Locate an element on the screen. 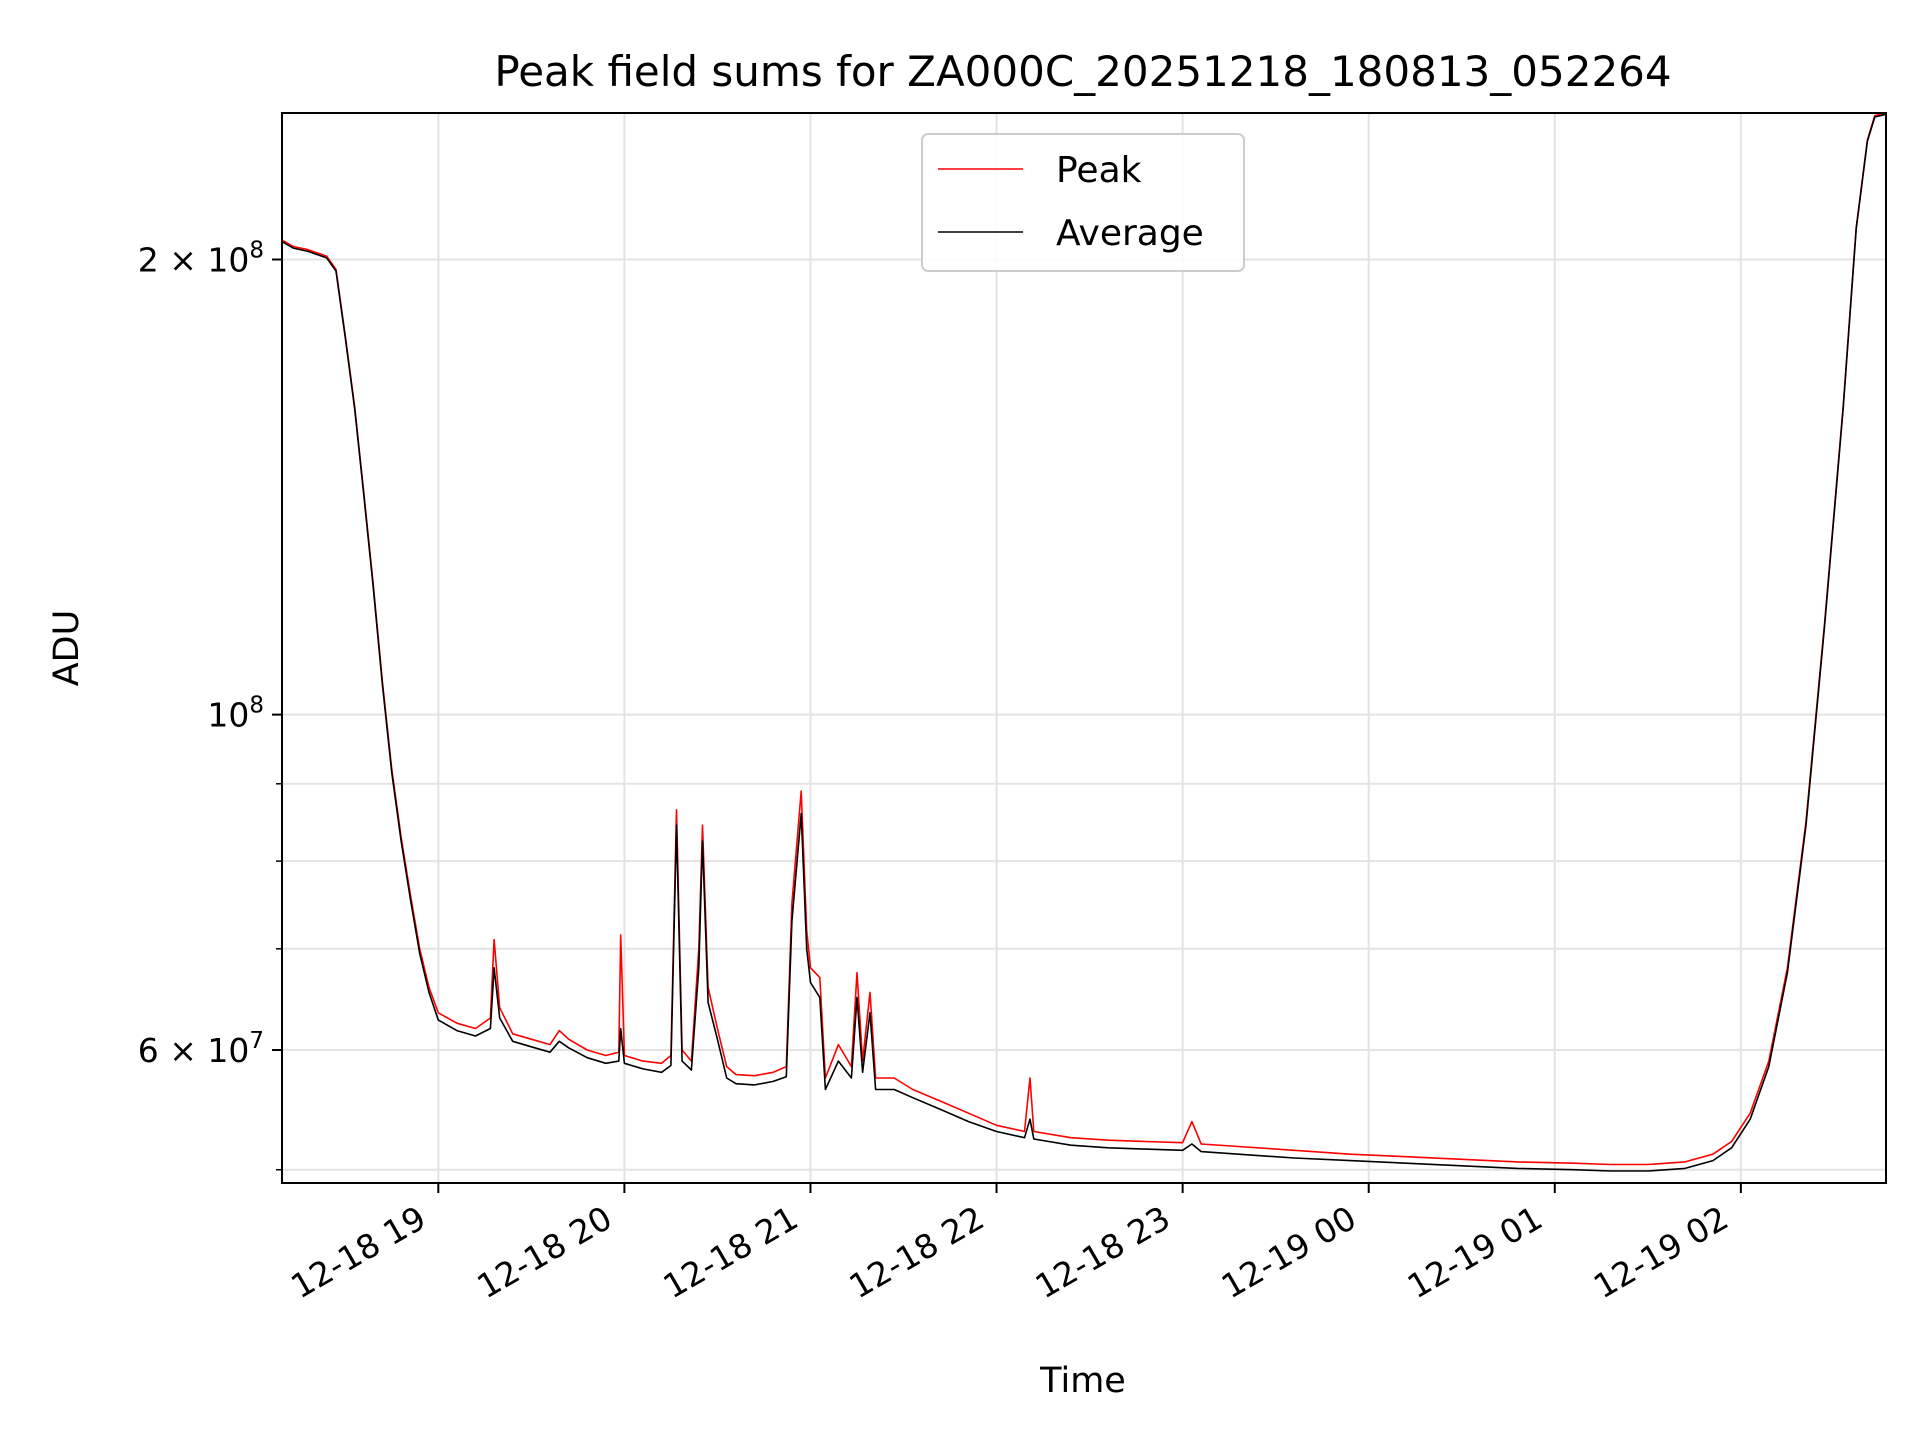 The image size is (1920, 1440). x-axis-label: Time is located at coordinates (1082, 1381).